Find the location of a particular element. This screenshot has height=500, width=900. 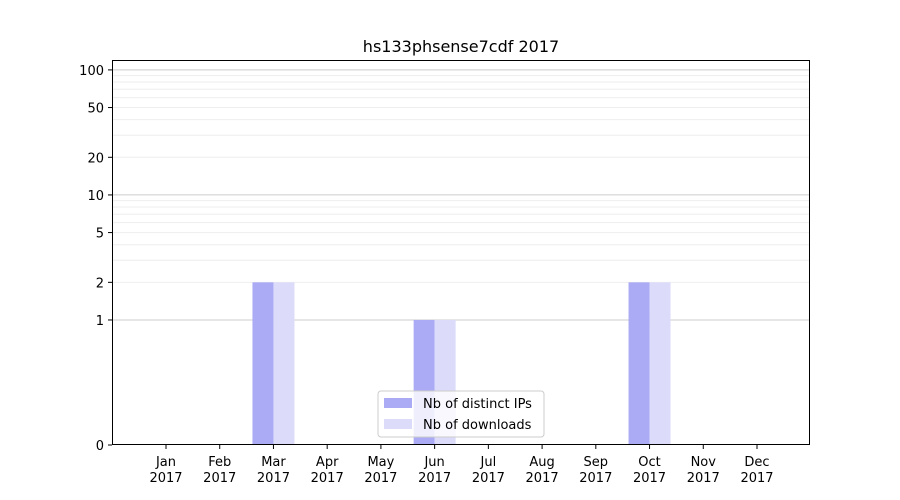

x-tick-label: Jun 2017 is located at coordinates (434, 470).